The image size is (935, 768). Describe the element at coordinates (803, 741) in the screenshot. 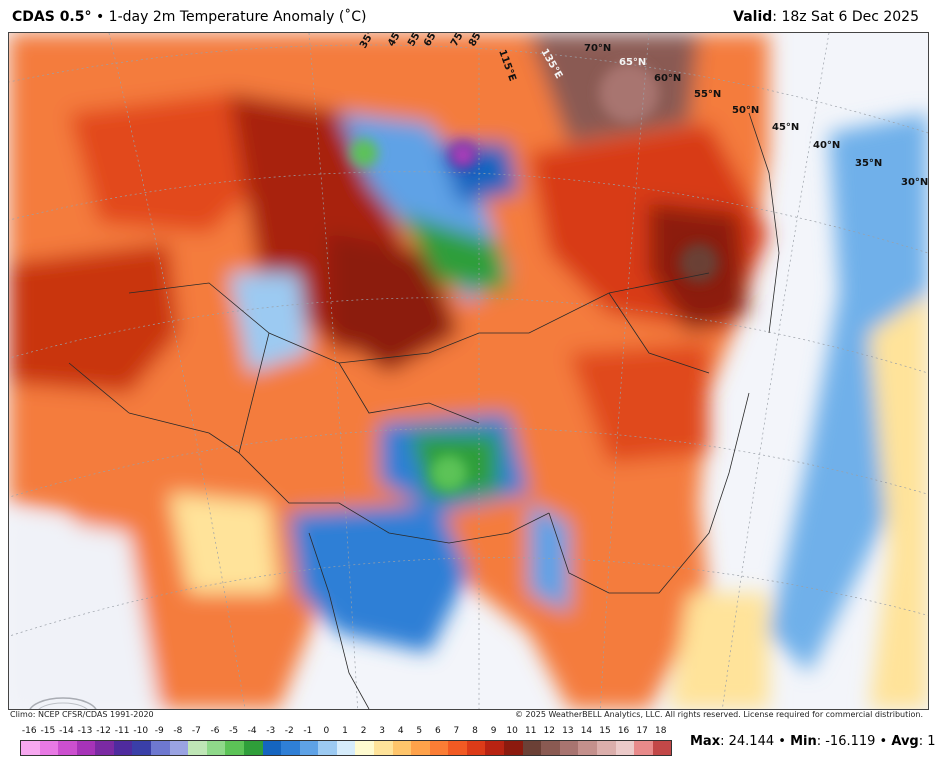

I see `min-label: Min` at that location.